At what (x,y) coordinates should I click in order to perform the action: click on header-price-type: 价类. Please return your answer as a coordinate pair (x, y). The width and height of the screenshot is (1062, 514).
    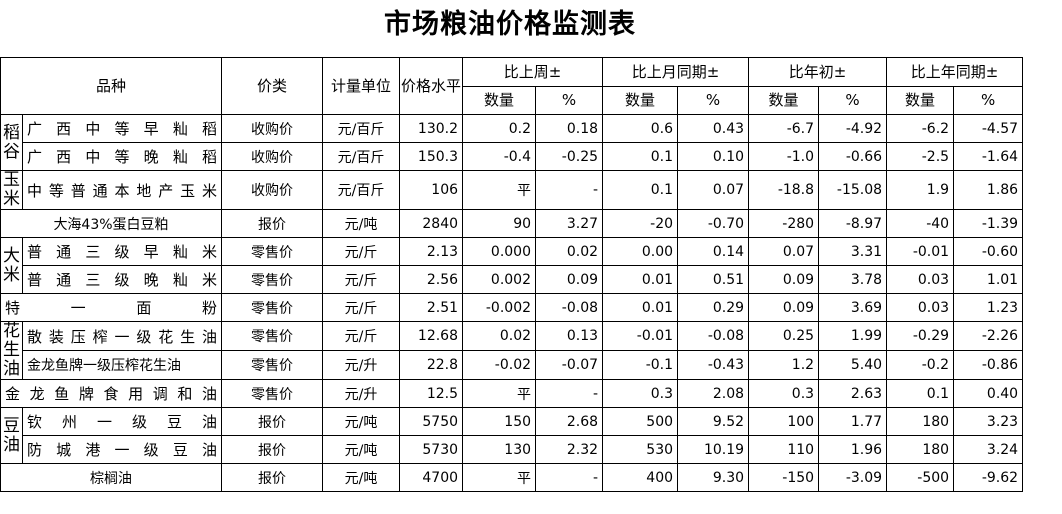
    Looking at the image, I should click on (272, 86).